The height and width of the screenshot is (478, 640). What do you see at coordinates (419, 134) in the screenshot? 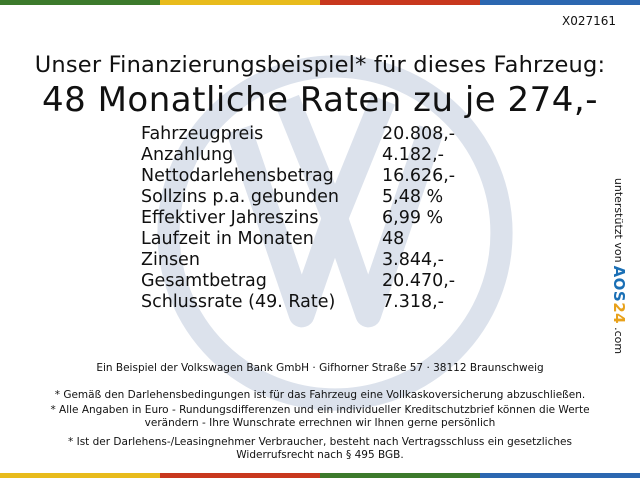
I see `finance-value: 20.808,-` at bounding box center [419, 134].